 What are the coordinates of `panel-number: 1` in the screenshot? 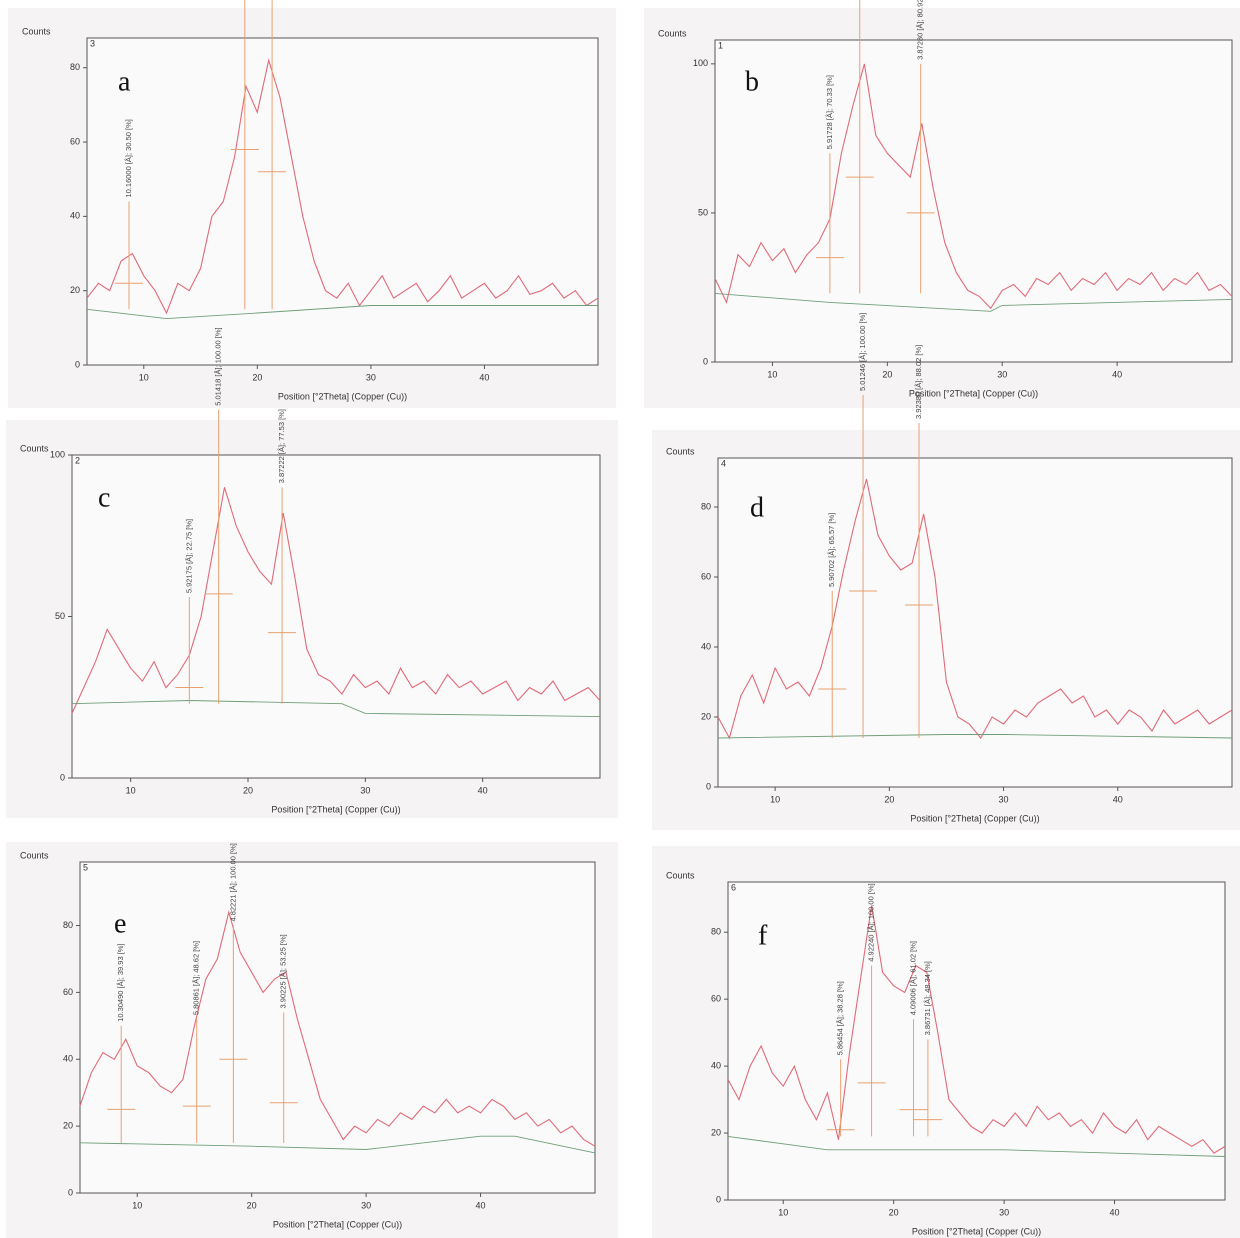 It's located at (720, 45).